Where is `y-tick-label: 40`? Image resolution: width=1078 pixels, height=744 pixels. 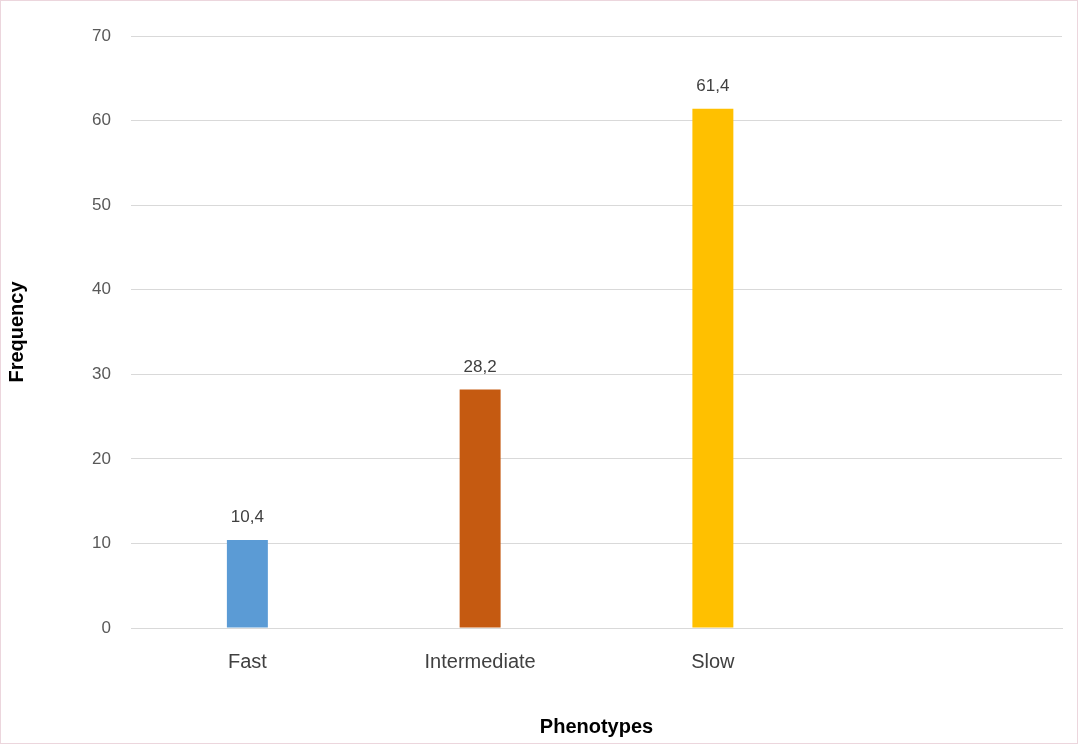 y-tick-label: 40 is located at coordinates (101, 289).